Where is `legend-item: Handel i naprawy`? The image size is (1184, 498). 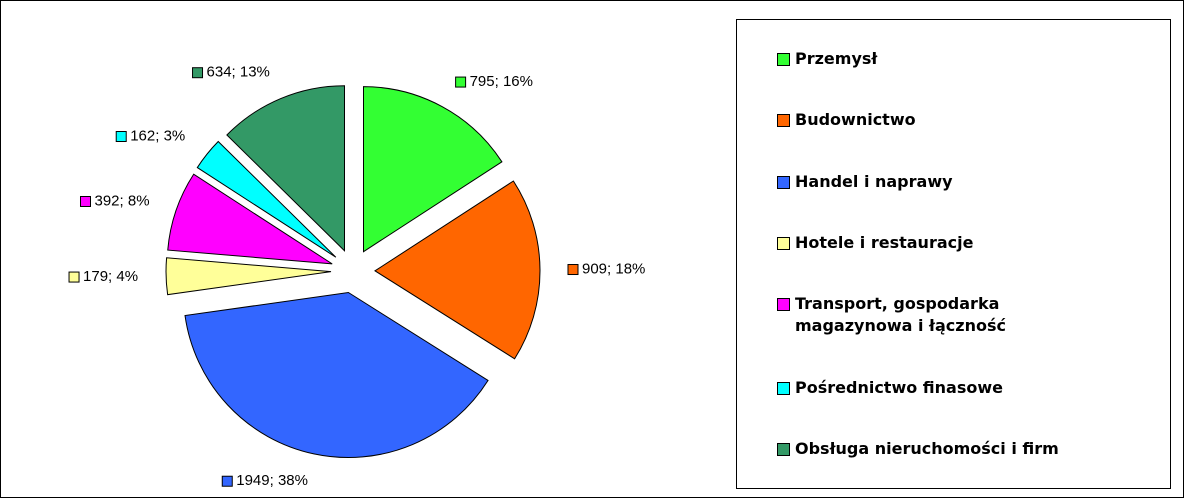 legend-item: Handel i naprawy is located at coordinates (973, 182).